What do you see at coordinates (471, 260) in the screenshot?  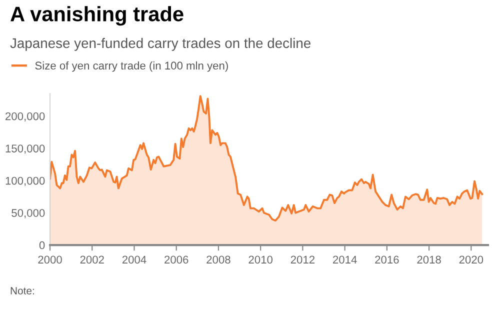 I see `x-tick-label: 2020` at bounding box center [471, 260].